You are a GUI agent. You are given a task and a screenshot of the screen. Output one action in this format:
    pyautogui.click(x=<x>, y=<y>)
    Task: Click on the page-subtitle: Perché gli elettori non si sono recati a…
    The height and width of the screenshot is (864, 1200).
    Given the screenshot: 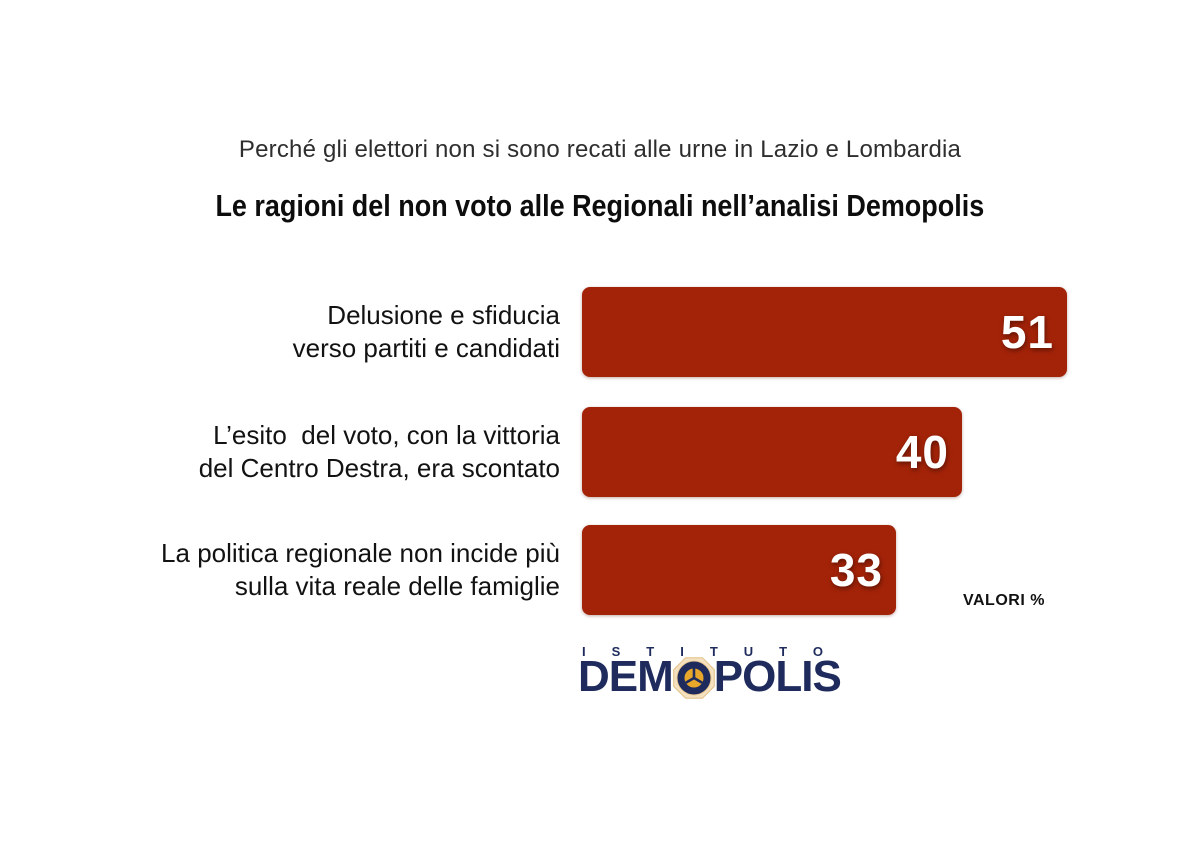 What is the action you would take?
    pyautogui.click(x=600, y=149)
    